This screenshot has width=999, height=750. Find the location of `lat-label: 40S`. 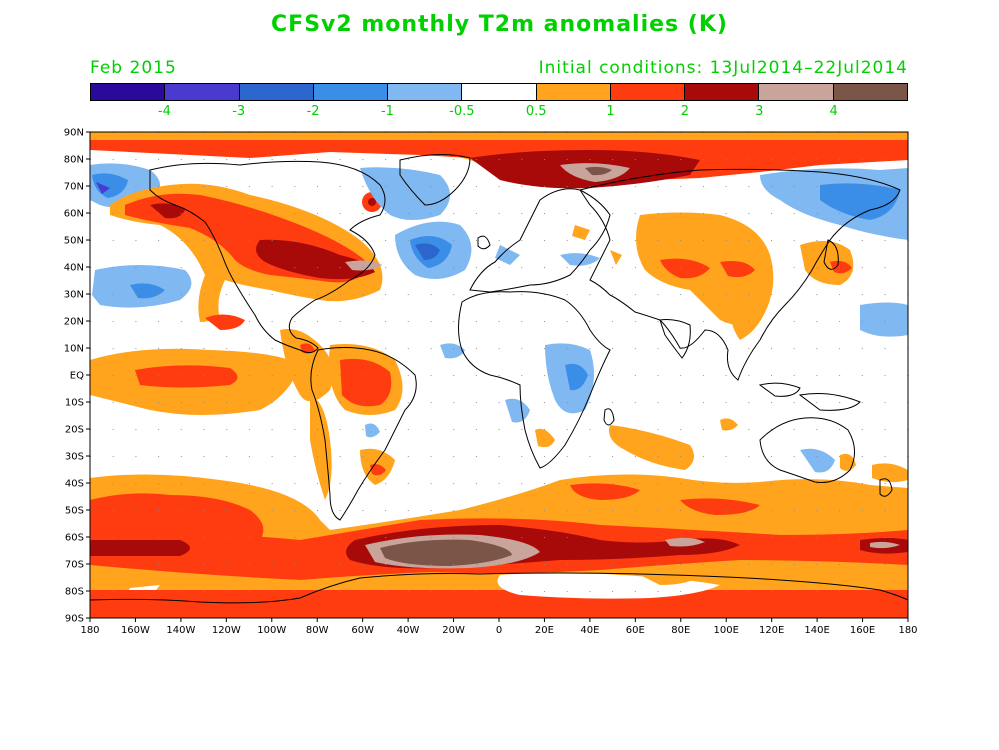

lat-label: 40S is located at coordinates (74, 484).